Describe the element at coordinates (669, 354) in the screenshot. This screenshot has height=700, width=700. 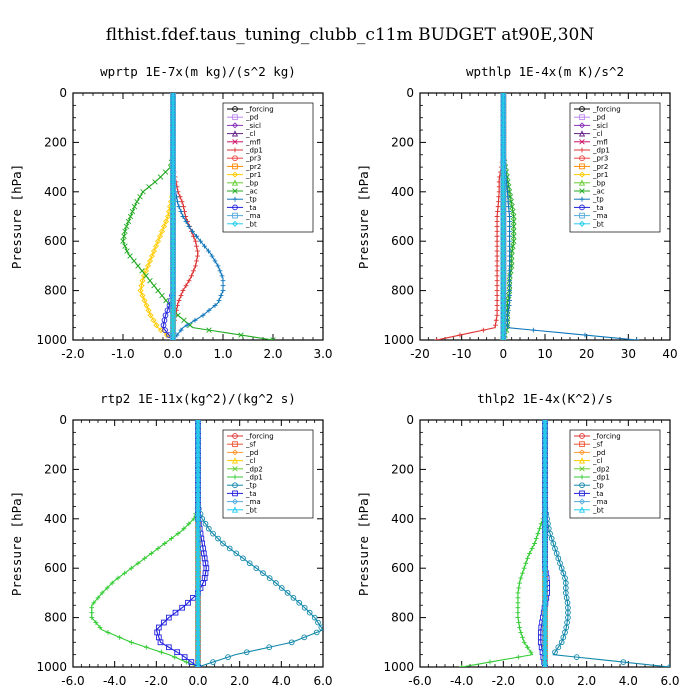
I see `x-tick-label: 40` at that location.